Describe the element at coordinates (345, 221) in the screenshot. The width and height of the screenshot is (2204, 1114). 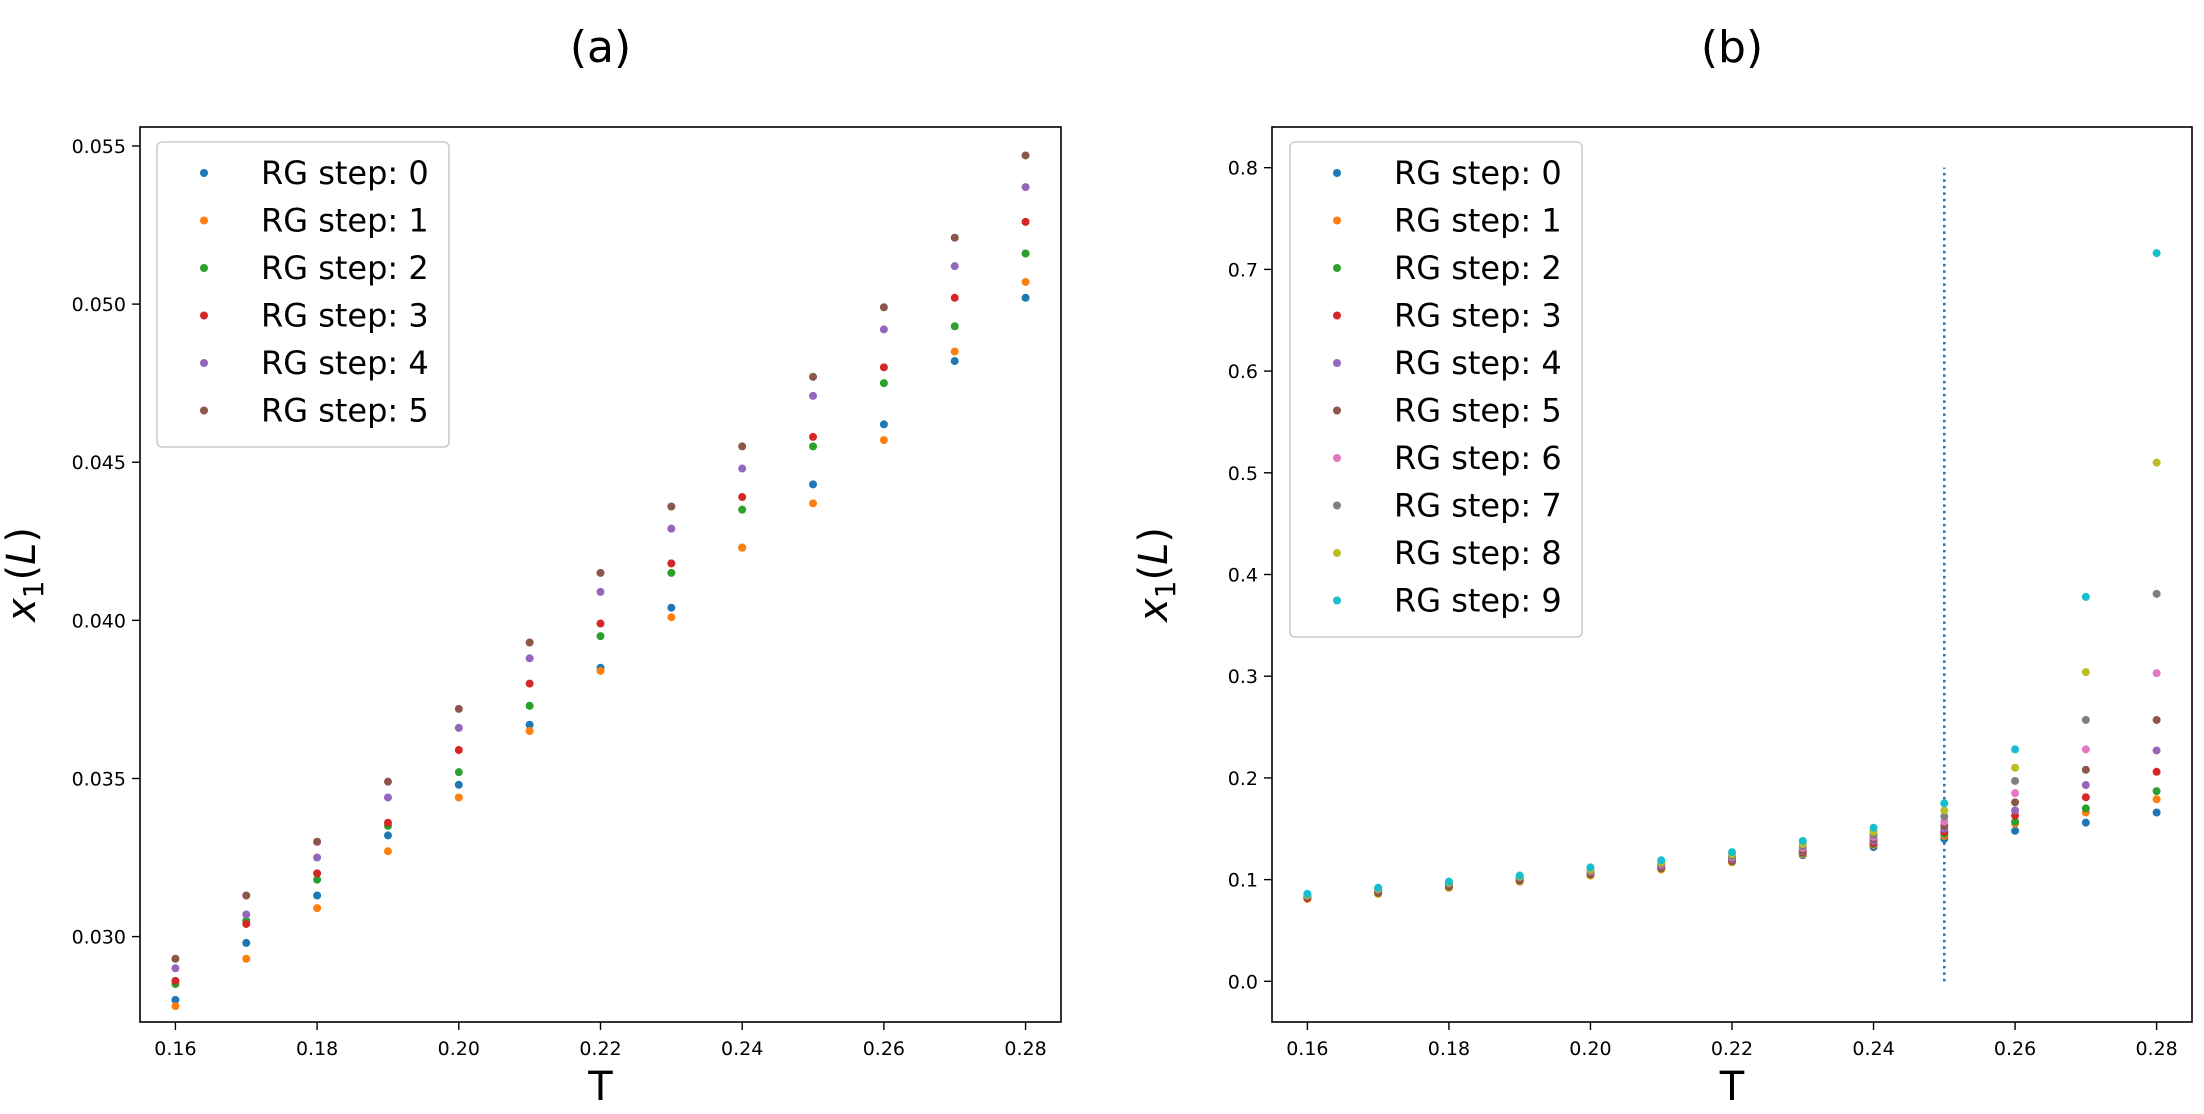
I see `legend-label: RG step: 1` at that location.